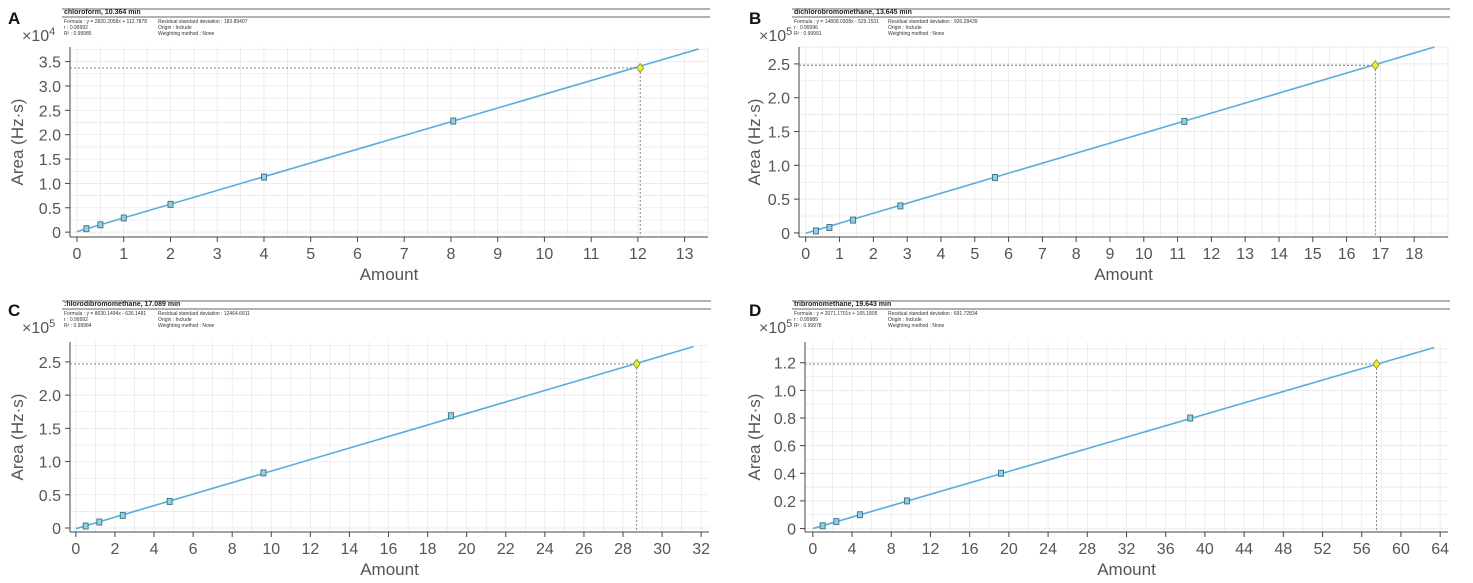 The height and width of the screenshot is (583, 1473). Describe the element at coordinates (310, 254) in the screenshot. I see `x-tick-label: 5` at that location.